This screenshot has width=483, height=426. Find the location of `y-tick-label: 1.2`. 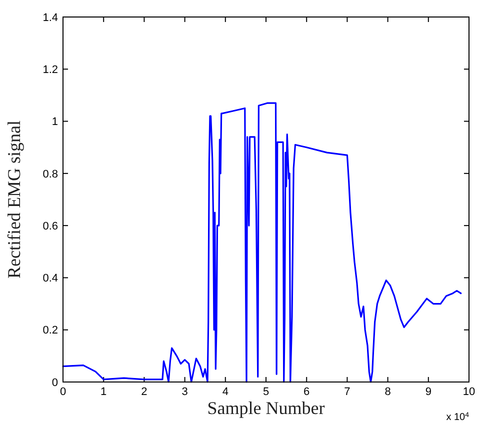

y-tick-label: 1.2 is located at coordinates (50, 70).